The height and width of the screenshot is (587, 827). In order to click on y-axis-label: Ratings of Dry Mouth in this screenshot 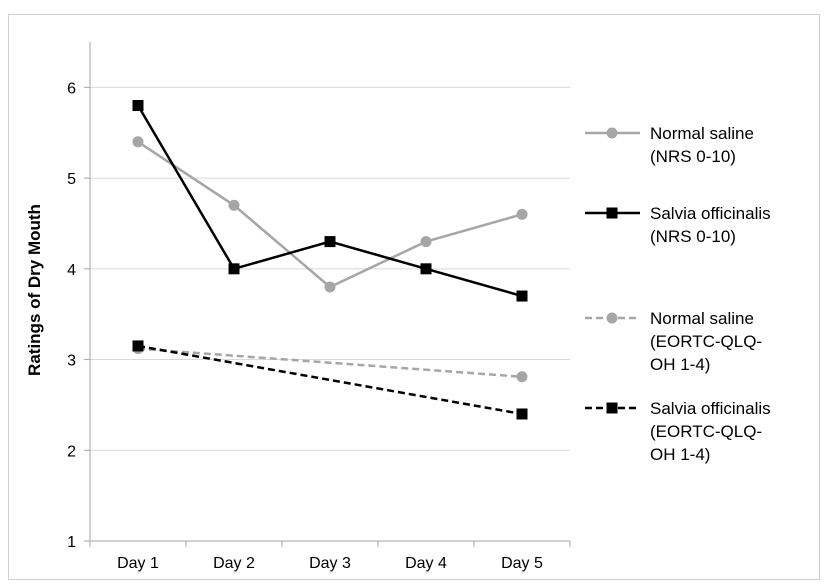, I will do `click(34, 290)`.